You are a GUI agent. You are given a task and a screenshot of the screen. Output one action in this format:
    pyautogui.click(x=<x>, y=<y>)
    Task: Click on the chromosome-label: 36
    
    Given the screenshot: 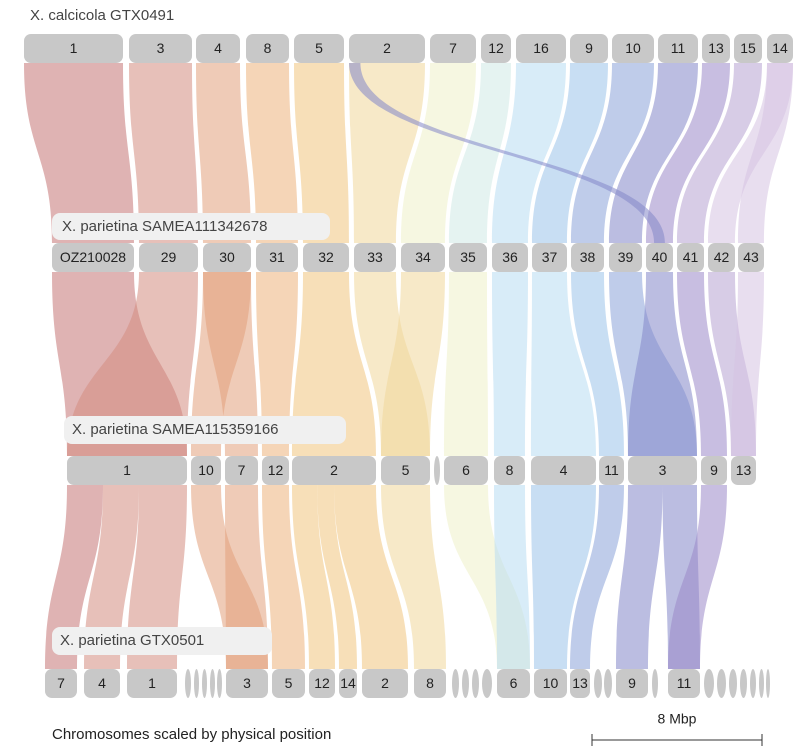 What is the action you would take?
    pyautogui.click(x=510, y=257)
    